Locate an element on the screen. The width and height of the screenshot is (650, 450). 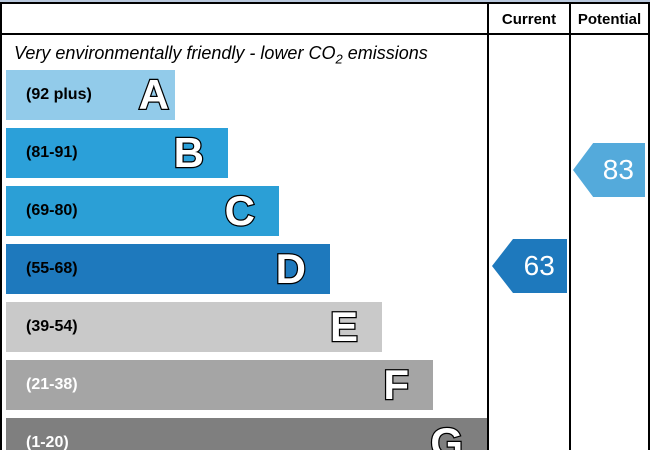
band-row-f: (21-38) F is located at coordinates (219, 385).